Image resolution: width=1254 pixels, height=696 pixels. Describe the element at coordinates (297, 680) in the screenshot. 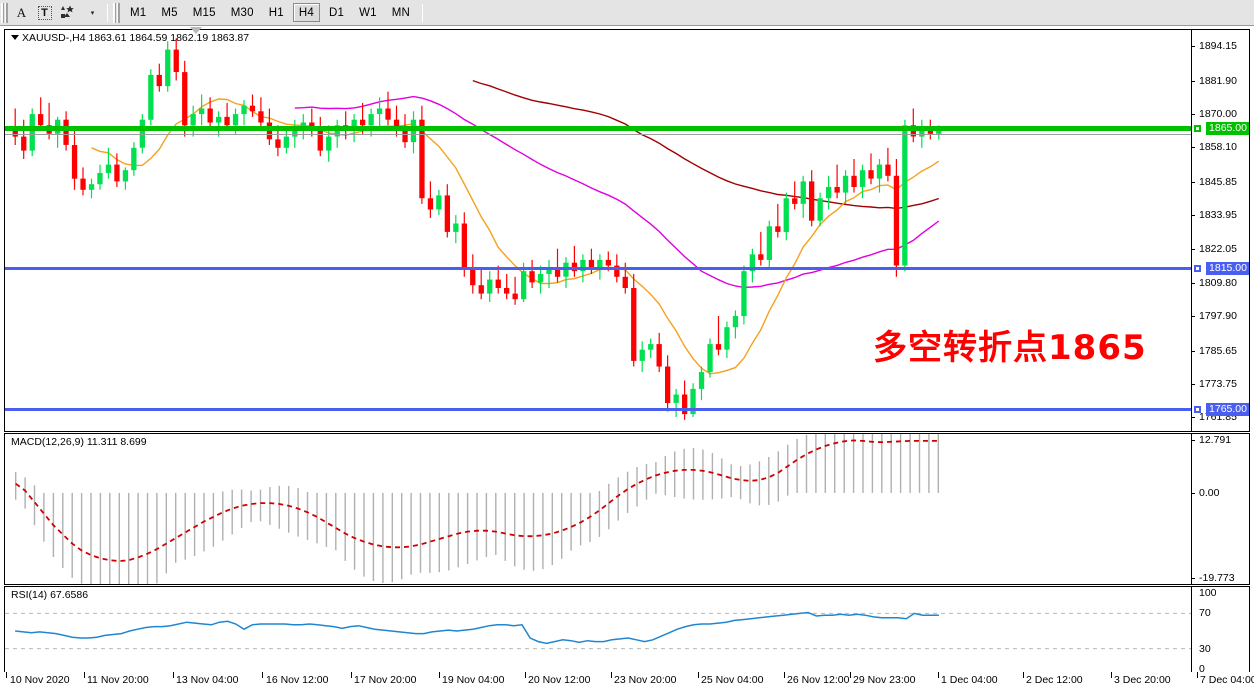

I see `time-axis-label: 16 Nov 12:00` at that location.